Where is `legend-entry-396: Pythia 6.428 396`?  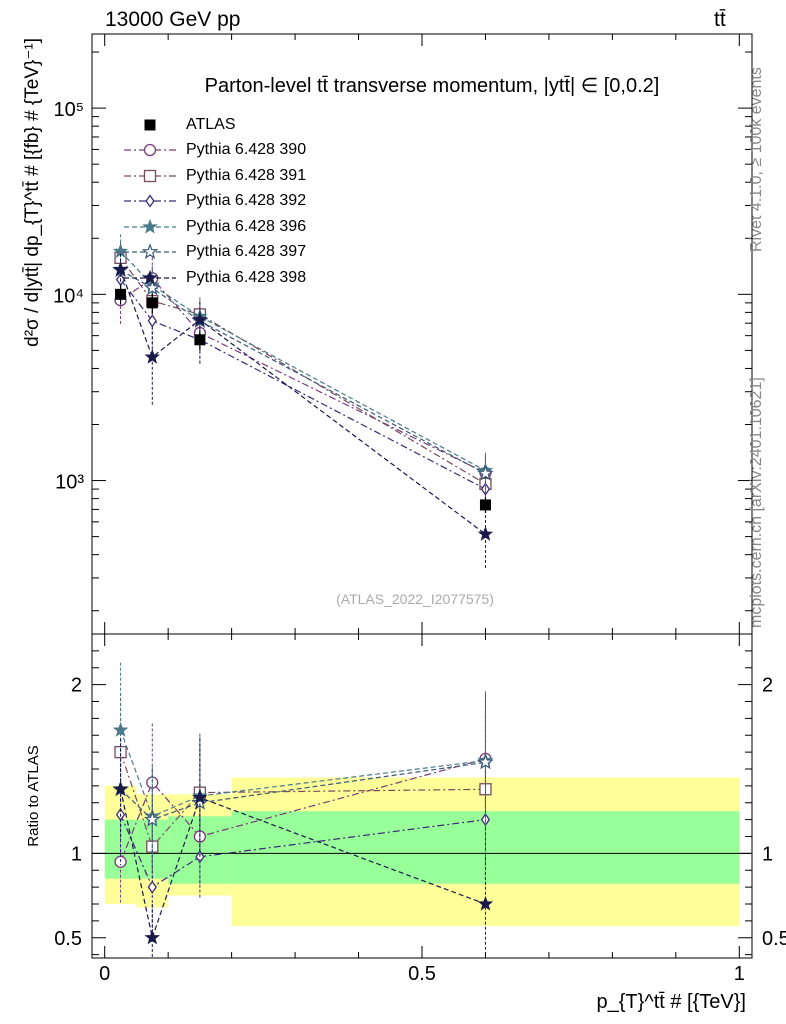 legend-entry-396: Pythia 6.428 396 is located at coordinates (213, 227).